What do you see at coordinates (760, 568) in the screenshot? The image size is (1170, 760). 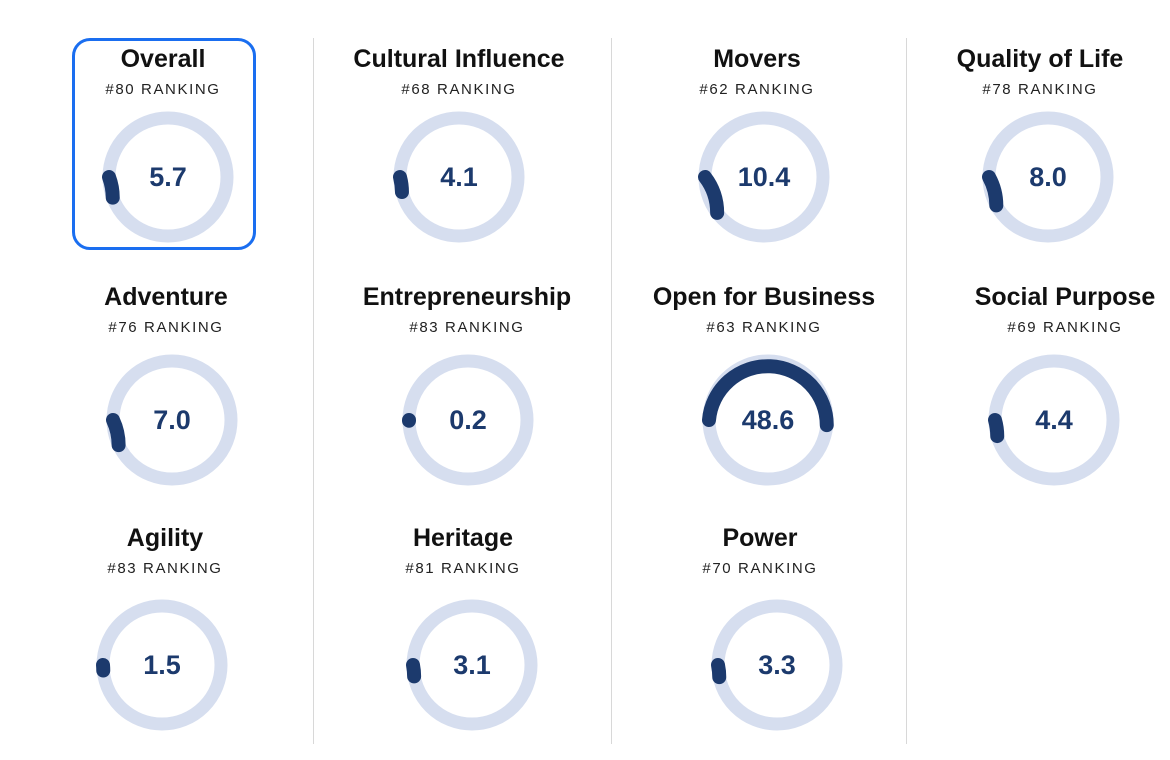 I see `gauge-rank: #70 RANKING` at bounding box center [760, 568].